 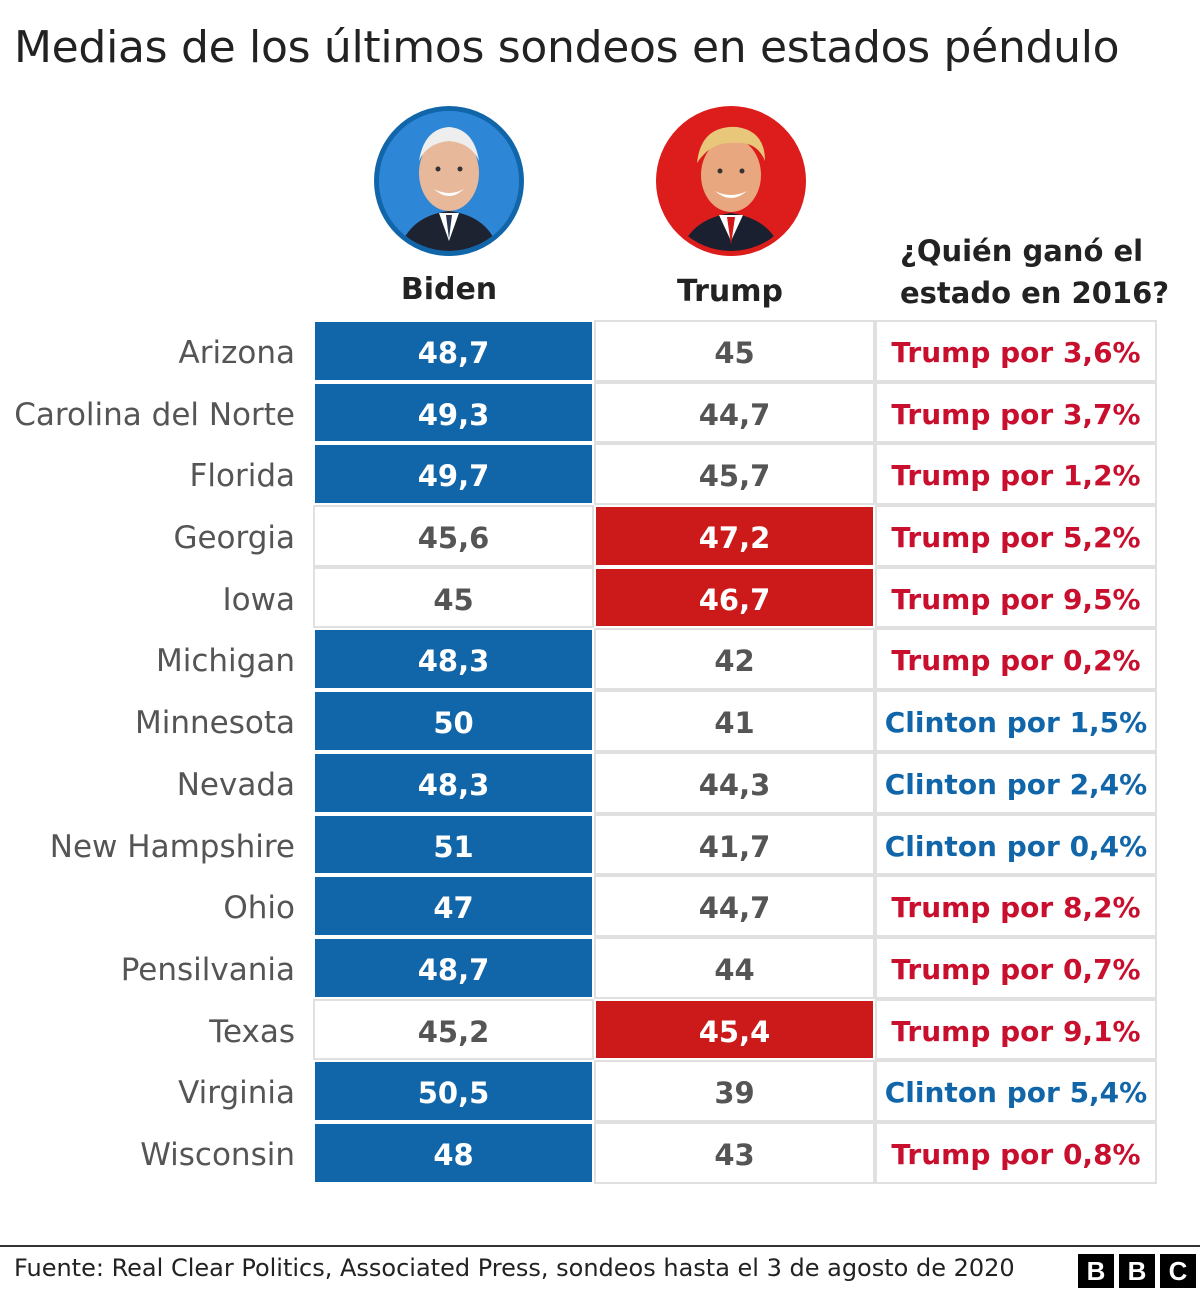 I want to click on trump-value-cell: 45, so click(x=734, y=351).